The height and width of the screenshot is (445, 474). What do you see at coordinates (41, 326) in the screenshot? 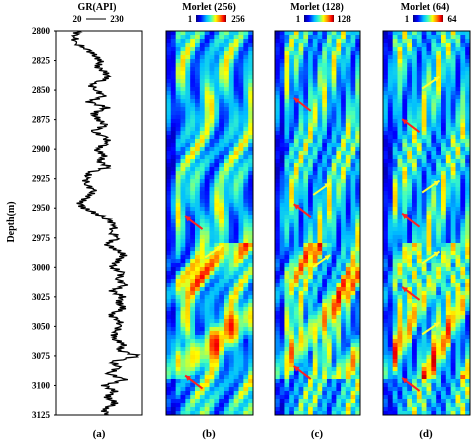
I see `y-tick-label: 3050` at bounding box center [41, 326].